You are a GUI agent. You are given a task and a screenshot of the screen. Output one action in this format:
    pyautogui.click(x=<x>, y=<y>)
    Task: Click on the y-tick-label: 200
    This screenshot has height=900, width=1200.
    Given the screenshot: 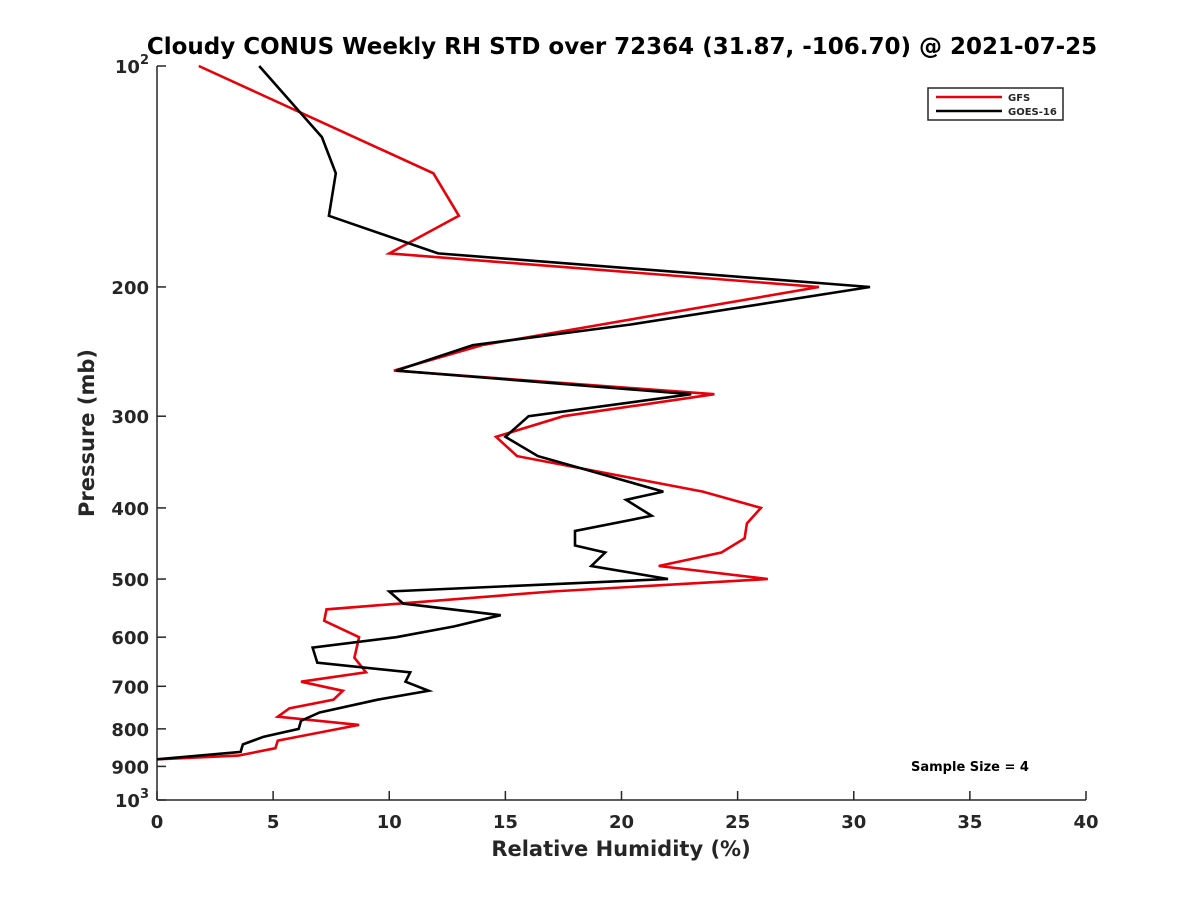 What is the action you would take?
    pyautogui.click(x=130, y=288)
    